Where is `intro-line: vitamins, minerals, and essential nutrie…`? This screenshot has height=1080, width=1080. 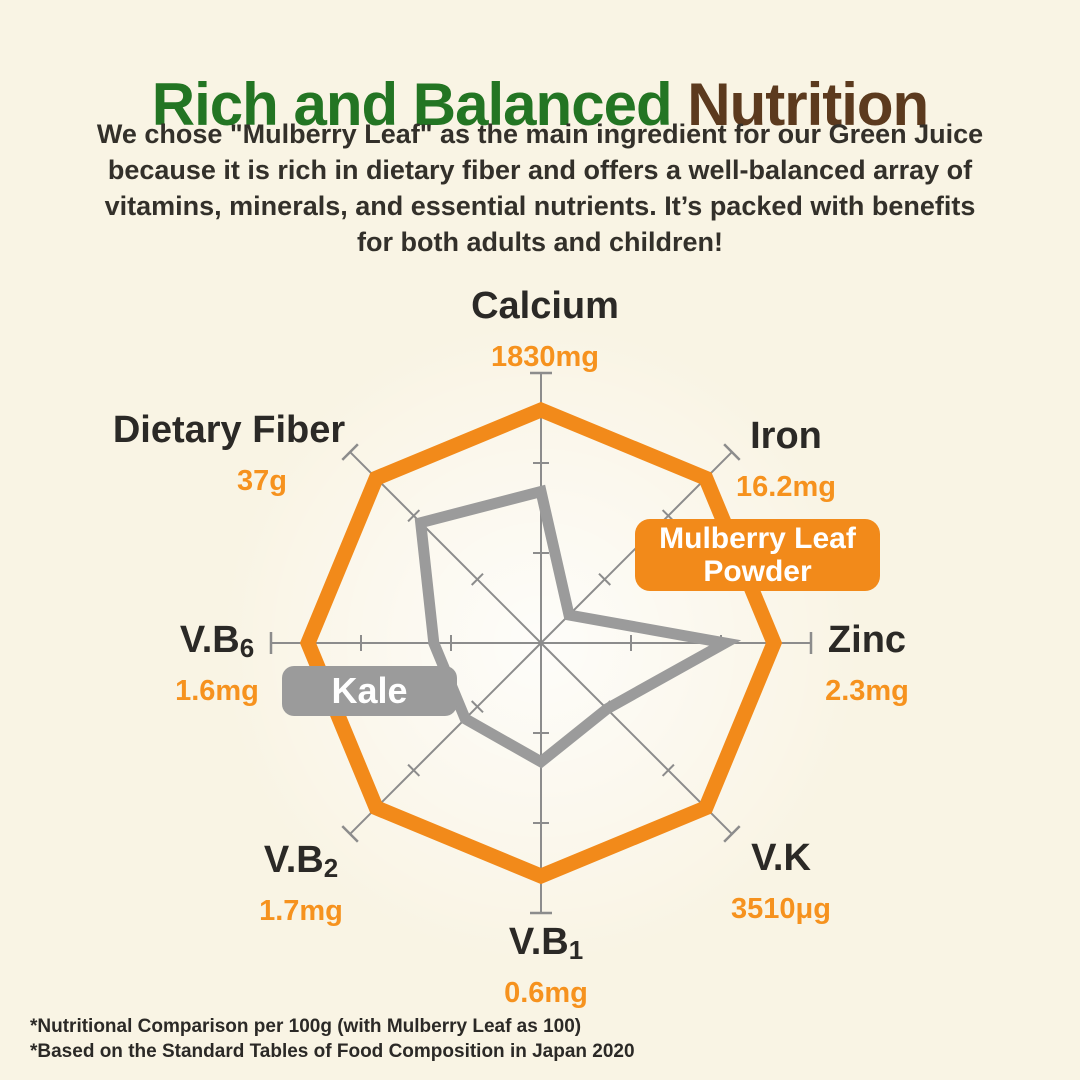 intro-line: vitamins, minerals, and essential nutrie… is located at coordinates (540, 206).